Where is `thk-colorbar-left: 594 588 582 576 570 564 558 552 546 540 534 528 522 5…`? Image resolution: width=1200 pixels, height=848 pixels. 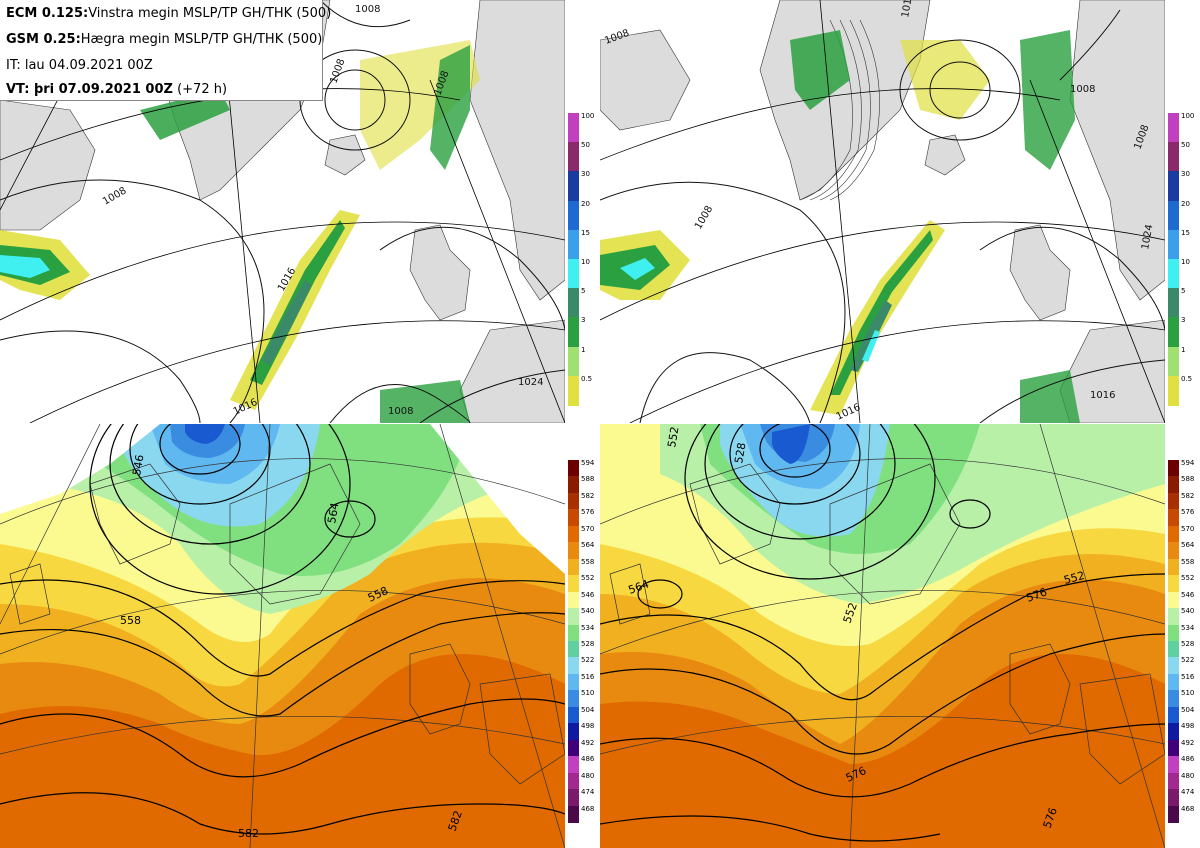
thk-colorbar-left: 594 588 582 576 570 564 558 552 546 540 534 528 522 5… is located at coordinates (585, 641).